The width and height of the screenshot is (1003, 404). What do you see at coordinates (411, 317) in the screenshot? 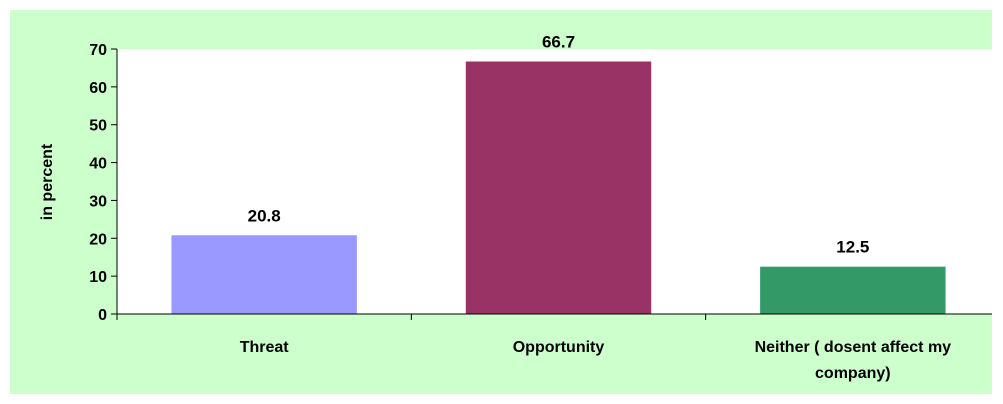
I see `x-axis-ticks` at bounding box center [411, 317].